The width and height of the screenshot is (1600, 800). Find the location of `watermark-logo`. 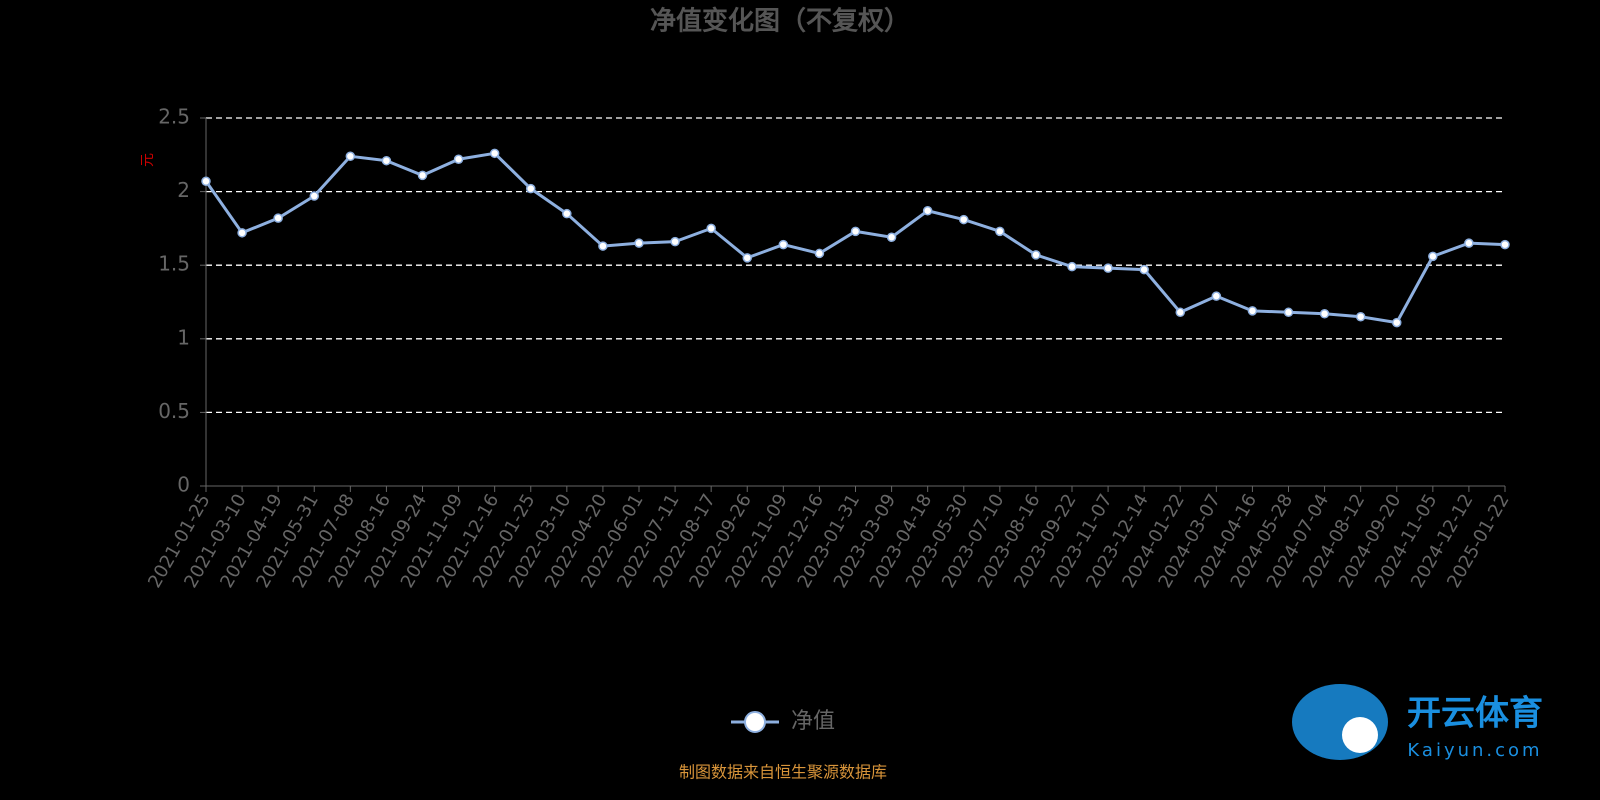

watermark-logo is located at coordinates (1340, 722).